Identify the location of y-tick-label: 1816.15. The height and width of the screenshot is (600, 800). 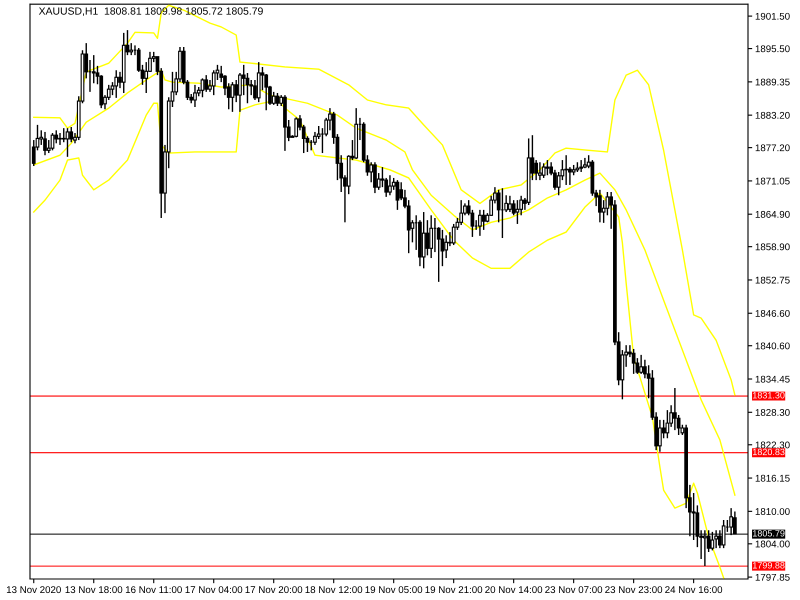
(773, 478).